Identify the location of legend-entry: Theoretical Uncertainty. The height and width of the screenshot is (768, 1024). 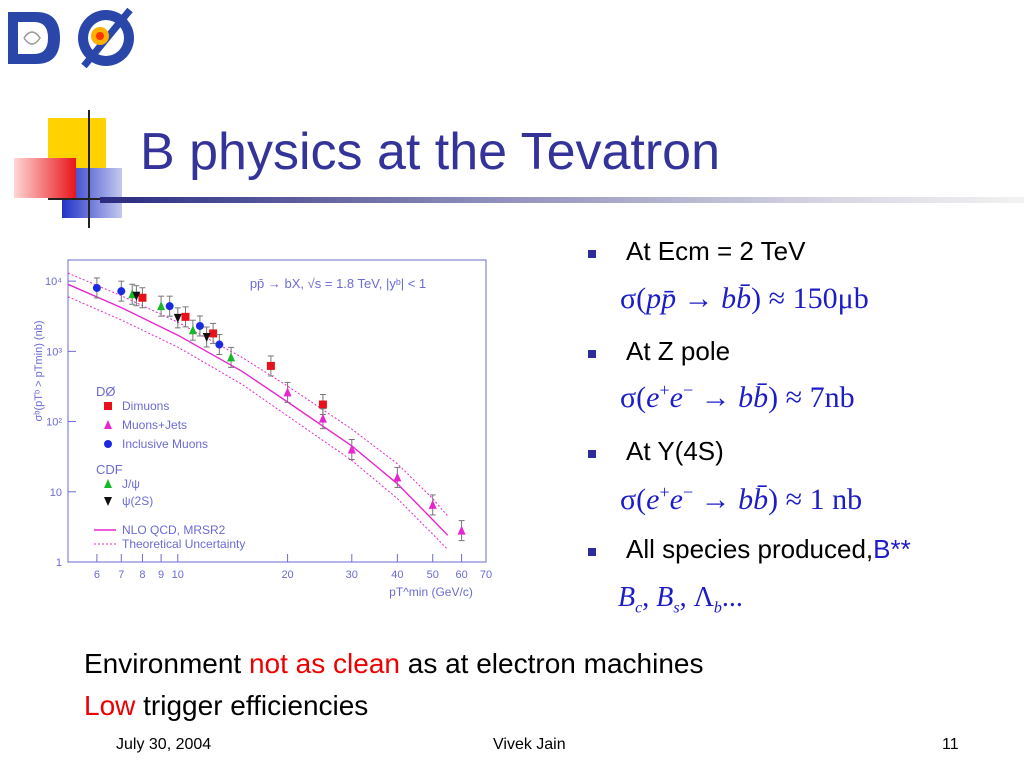
(183, 544).